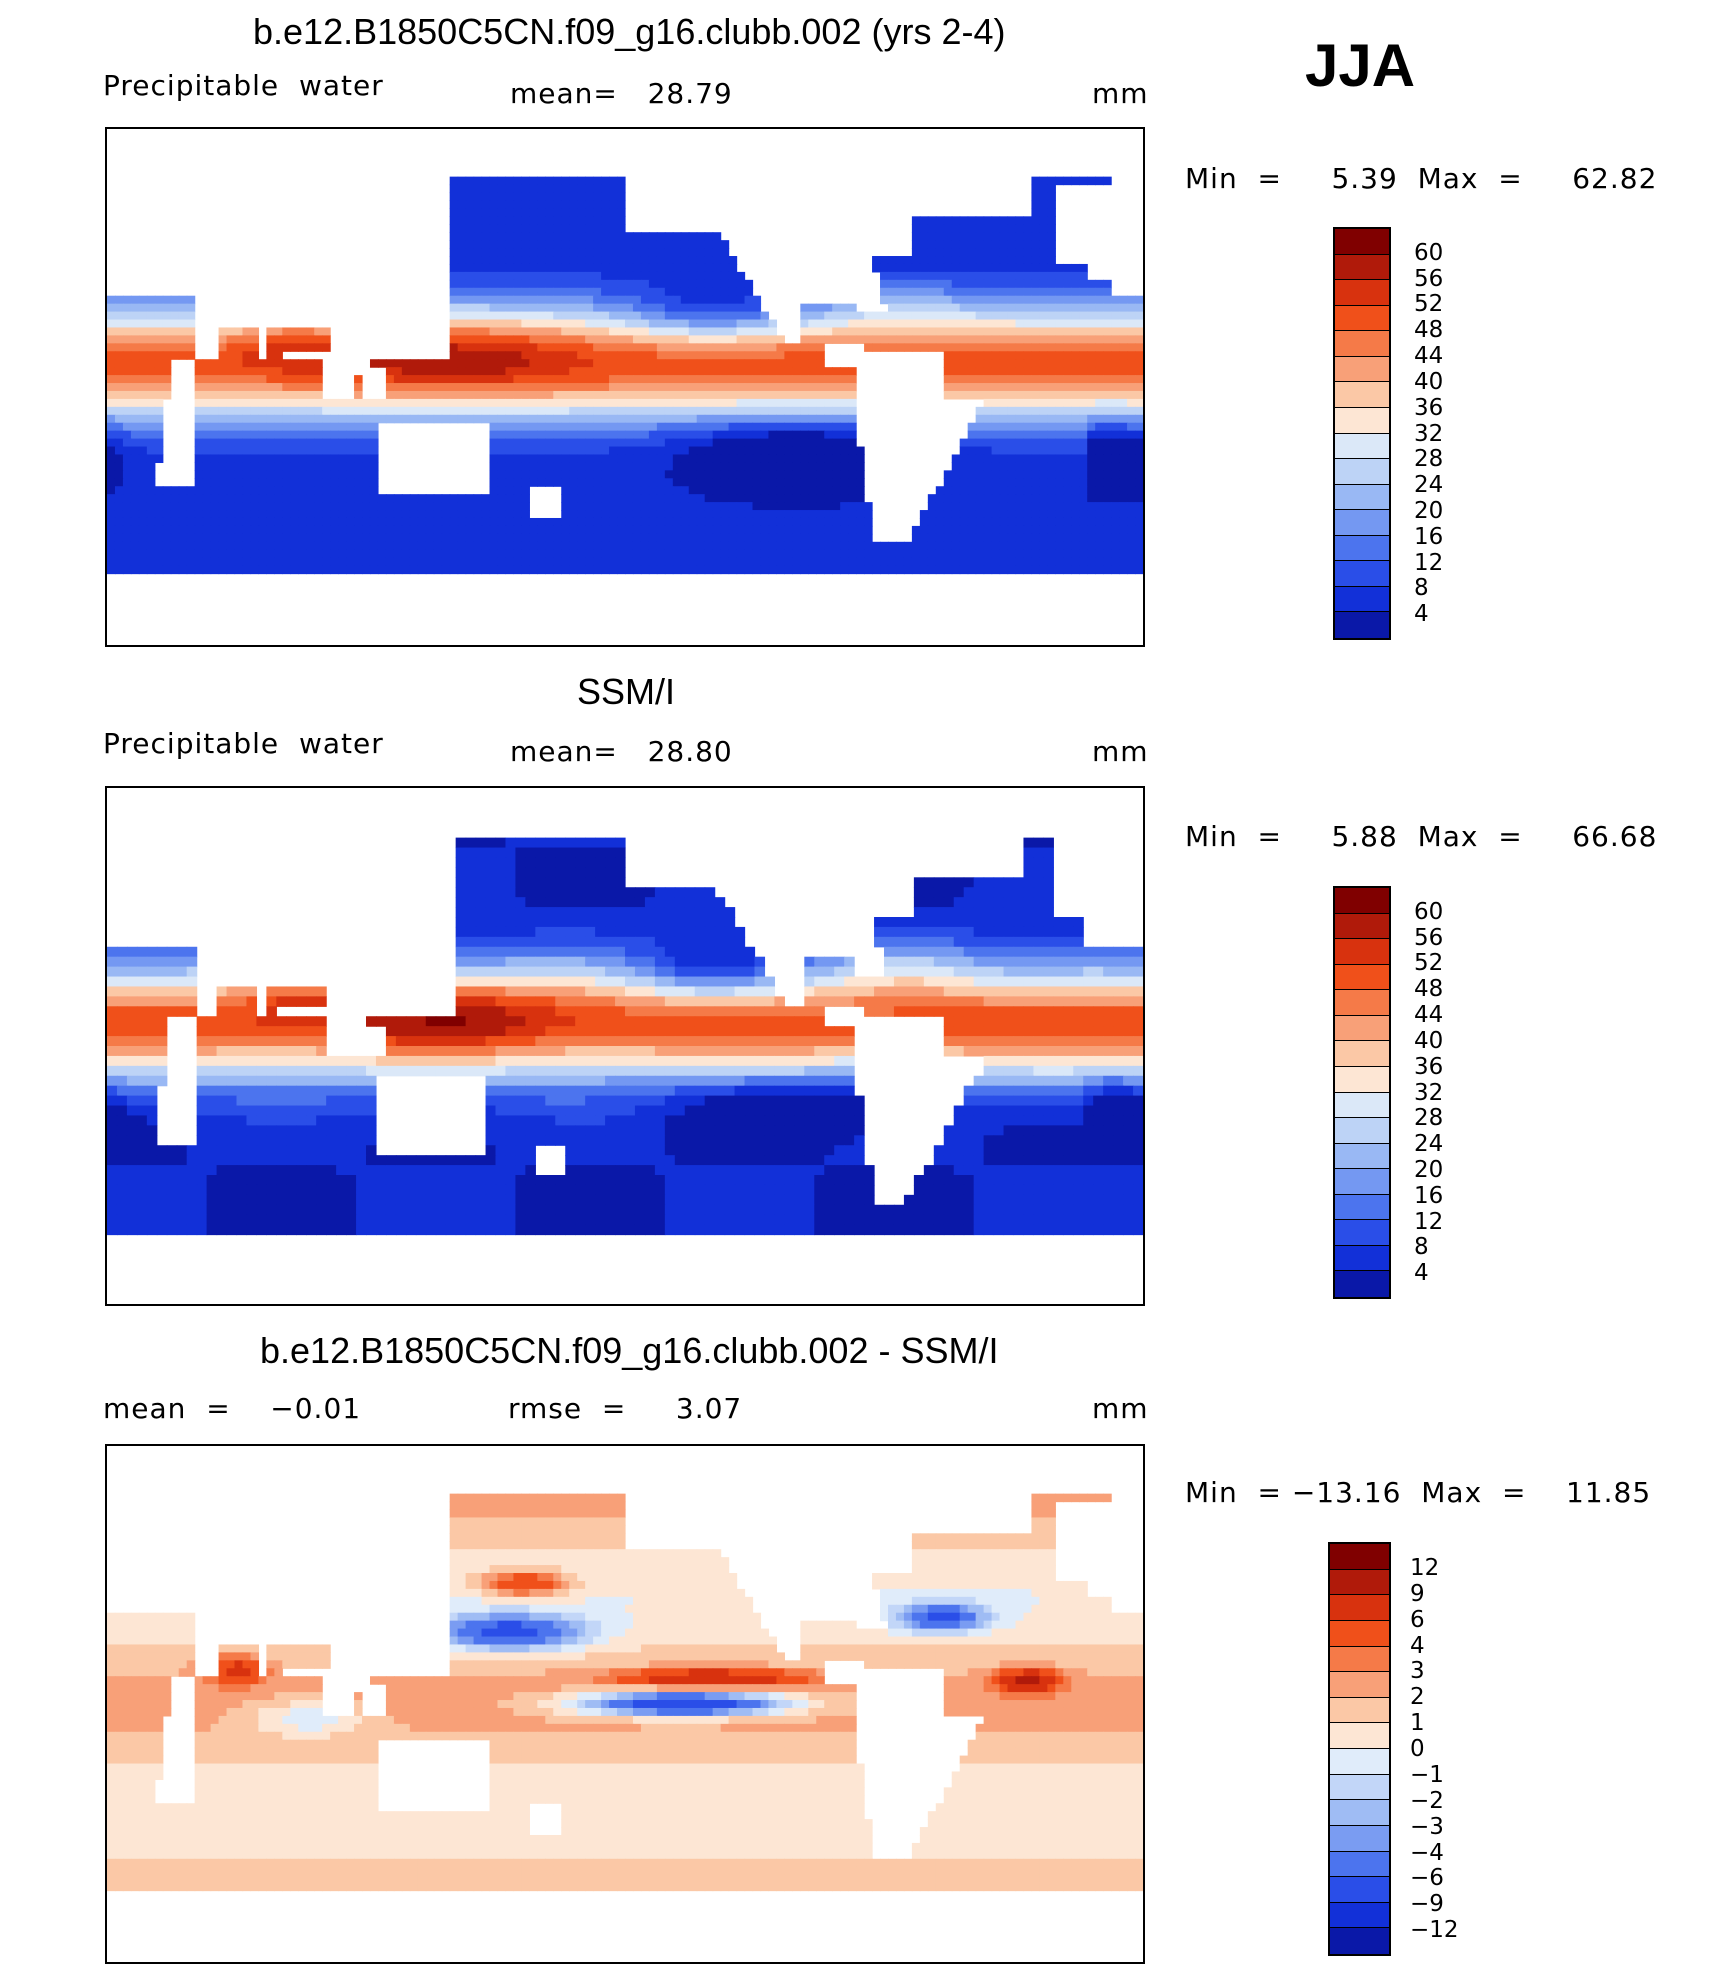 The image size is (1710, 1969). I want to click on colorbar-tick-label: 0, so click(1417, 1749).